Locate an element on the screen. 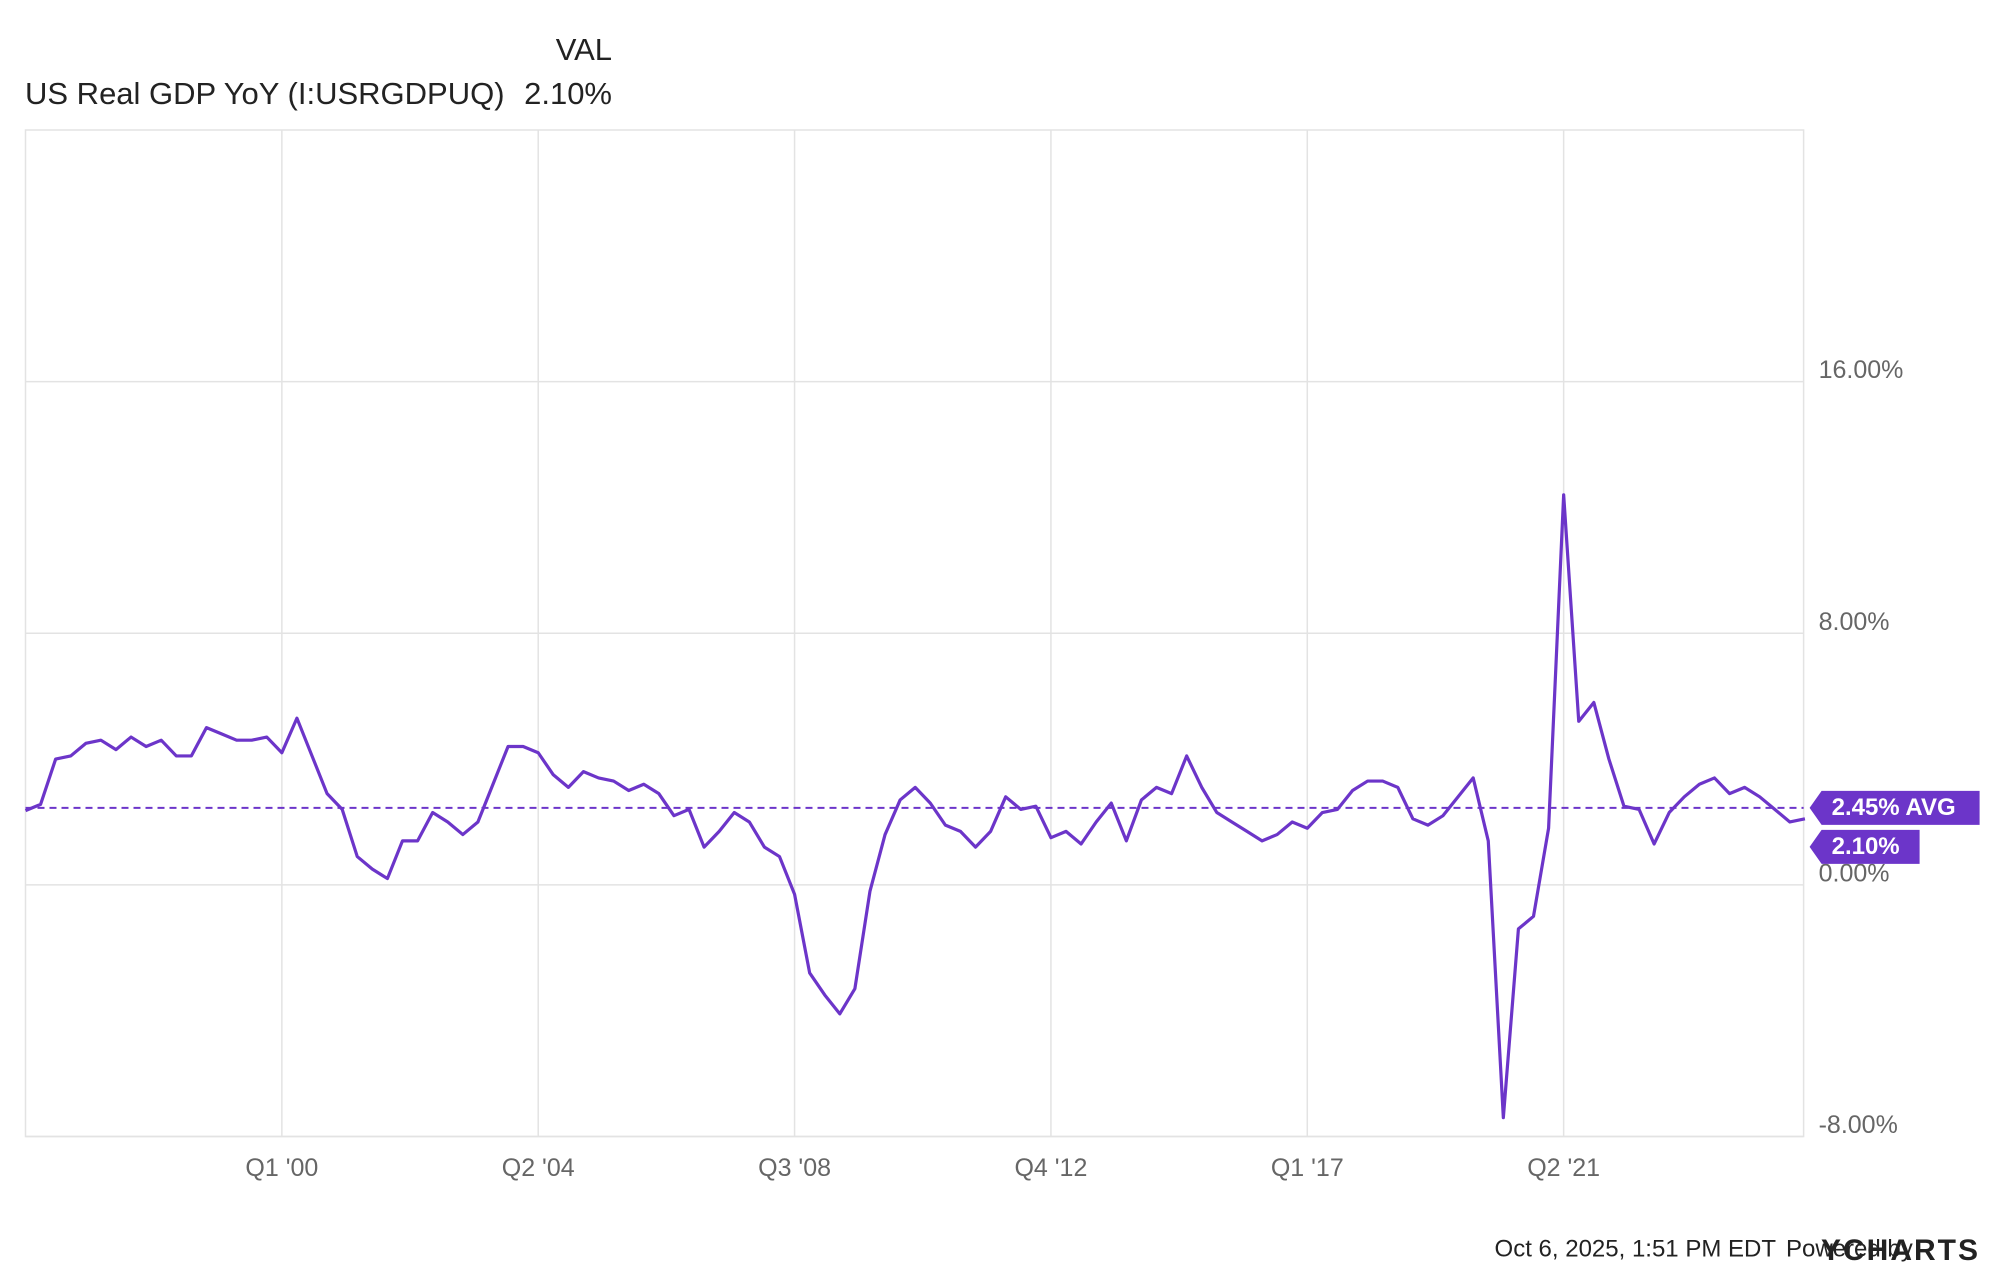 This screenshot has height=1281, width=2000. legend-header: VAL is located at coordinates (584, 49).